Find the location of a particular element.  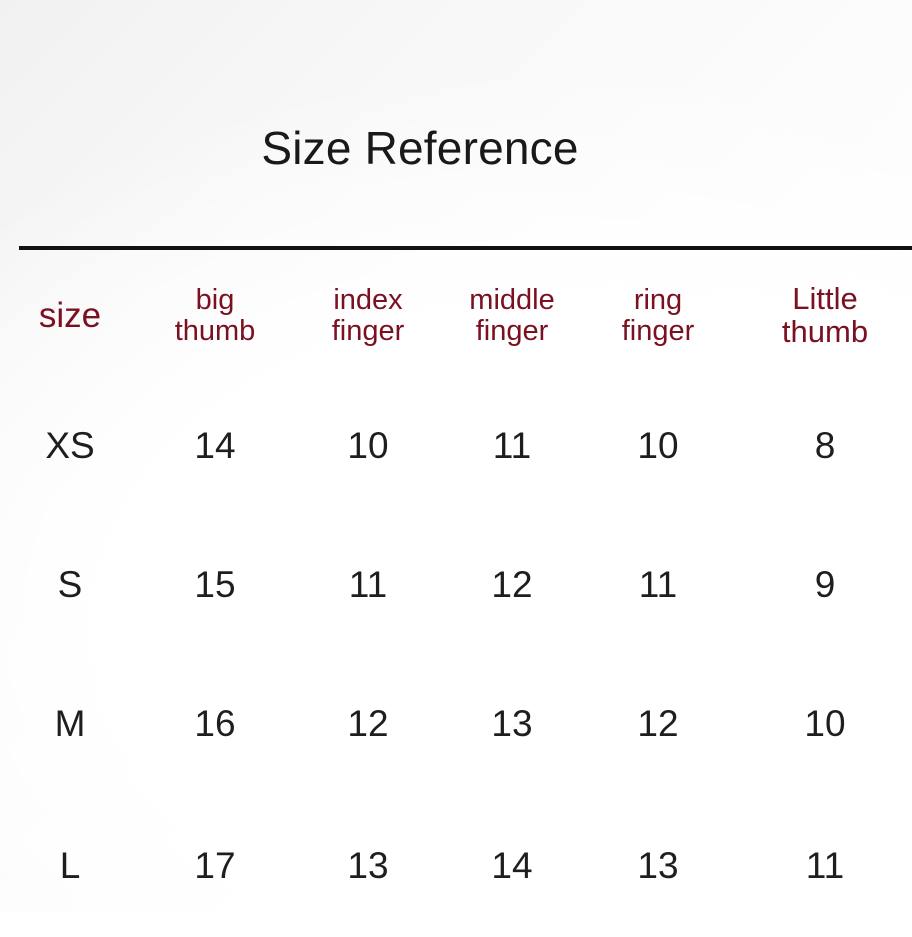

row-size-label: M is located at coordinates (70, 723).